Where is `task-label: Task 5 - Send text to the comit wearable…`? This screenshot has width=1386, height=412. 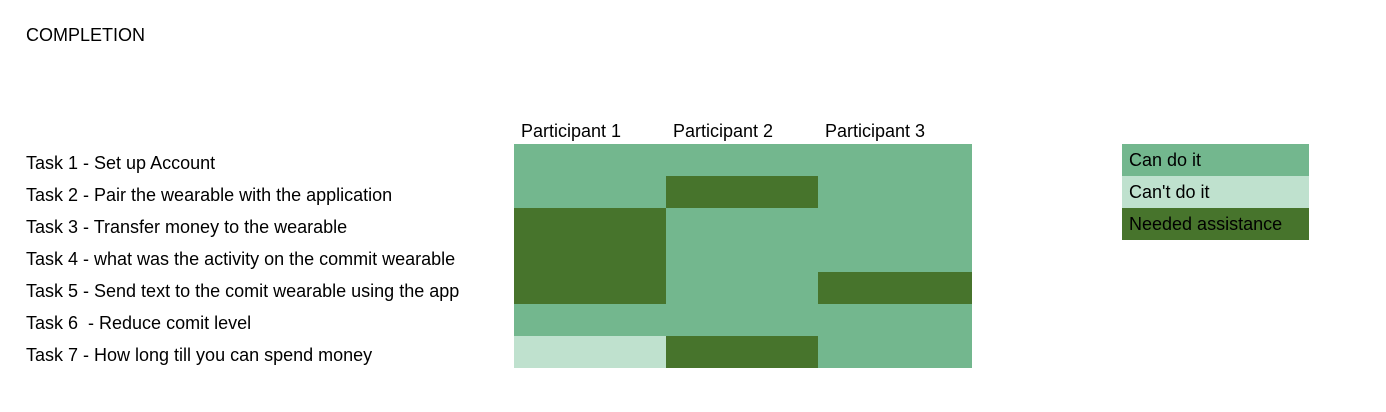
task-label: Task 5 - Send text to the comit wearable… is located at coordinates (243, 291).